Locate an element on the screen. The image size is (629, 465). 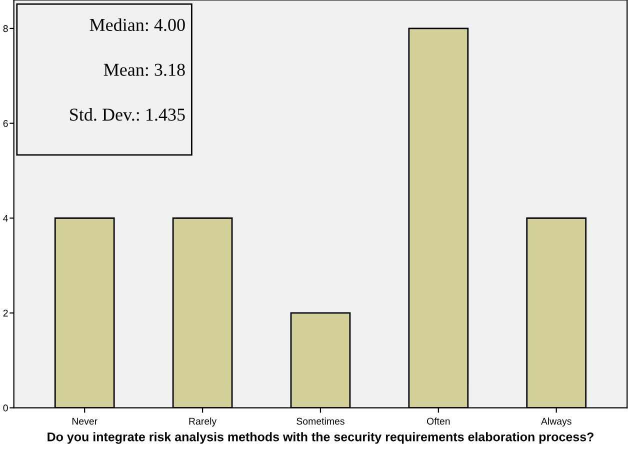
y-tick-label: 2 is located at coordinates (5, 313).